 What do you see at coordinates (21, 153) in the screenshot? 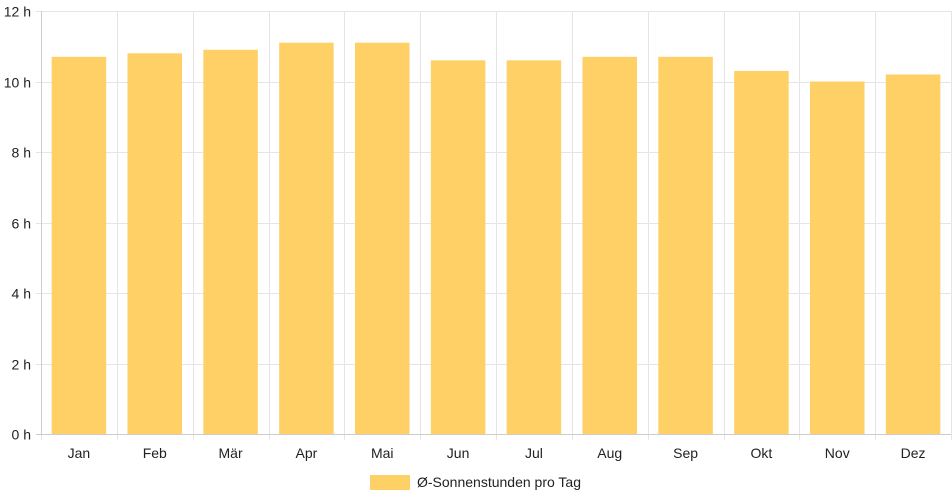
I see `y-tick-label: 8 h` at bounding box center [21, 153].